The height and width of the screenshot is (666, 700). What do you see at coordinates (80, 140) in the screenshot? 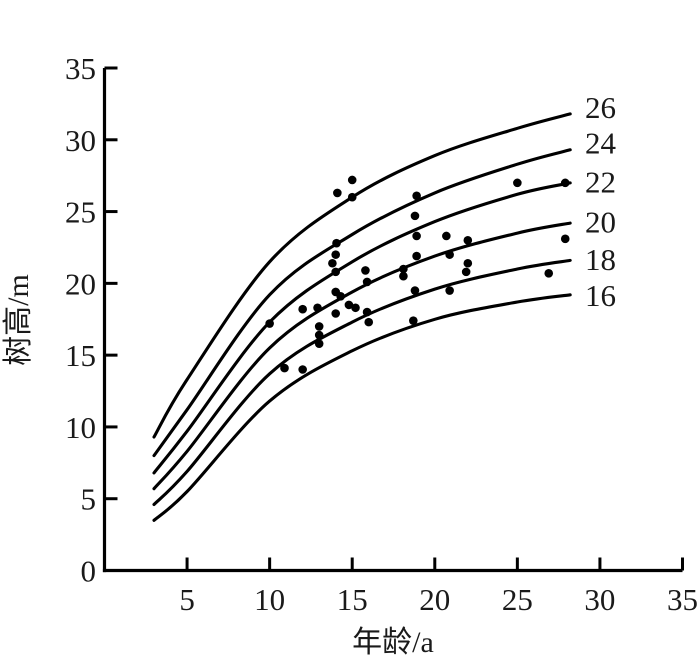
I see `y-tick-label: 30` at bounding box center [80, 140].